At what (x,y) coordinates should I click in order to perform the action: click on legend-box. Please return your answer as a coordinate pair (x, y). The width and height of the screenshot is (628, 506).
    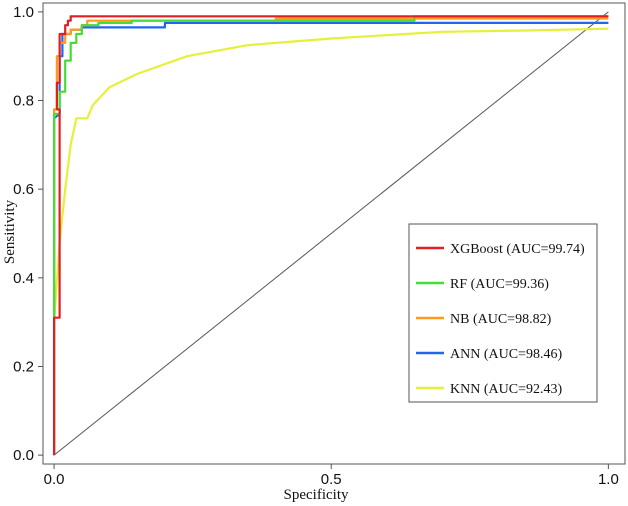
    Looking at the image, I should click on (503, 313).